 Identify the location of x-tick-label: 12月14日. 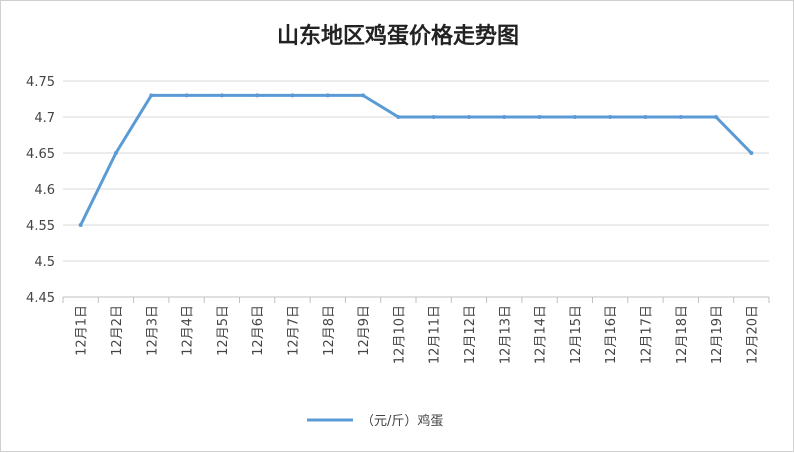
(541, 334).